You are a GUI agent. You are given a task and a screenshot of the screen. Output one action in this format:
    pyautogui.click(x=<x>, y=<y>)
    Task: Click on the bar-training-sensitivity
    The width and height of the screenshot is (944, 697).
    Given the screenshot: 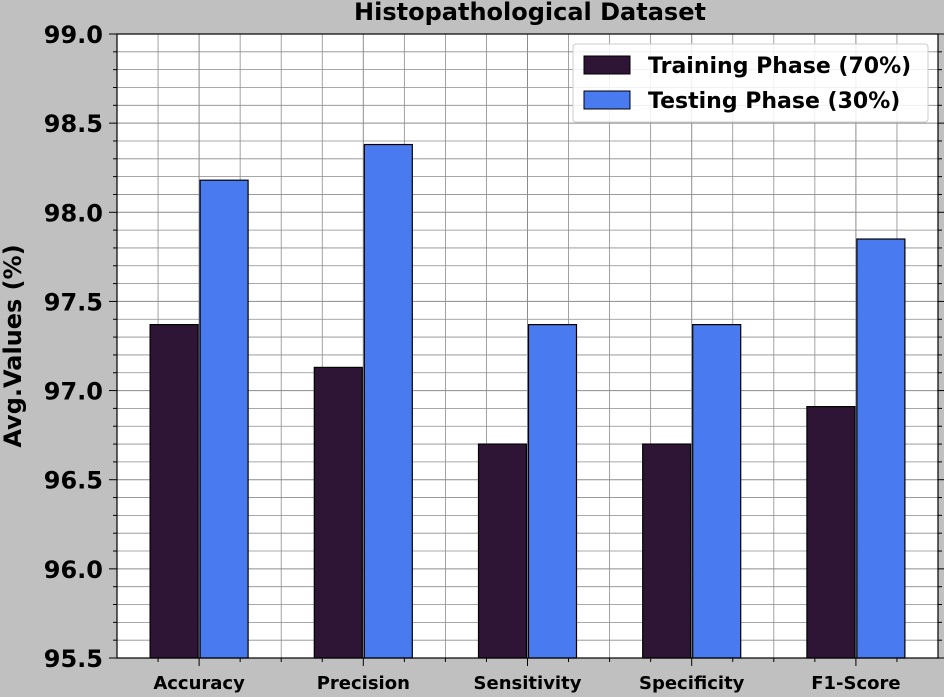 What is the action you would take?
    pyautogui.click(x=502, y=551)
    